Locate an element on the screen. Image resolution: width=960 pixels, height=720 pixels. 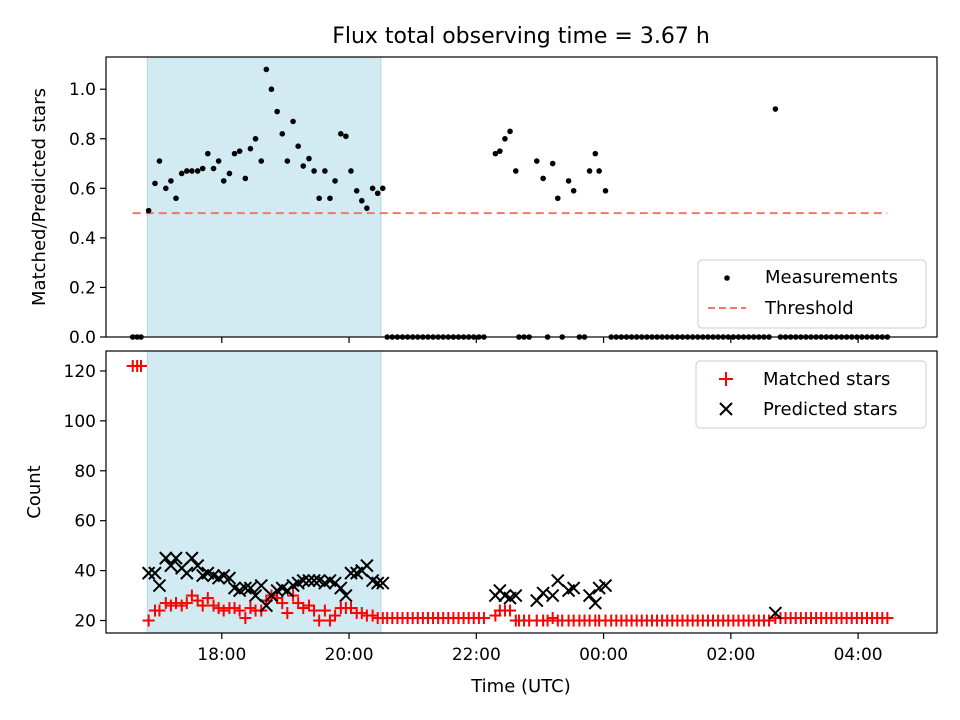
top-y-tick-label: 1.0 is located at coordinates (82, 90).